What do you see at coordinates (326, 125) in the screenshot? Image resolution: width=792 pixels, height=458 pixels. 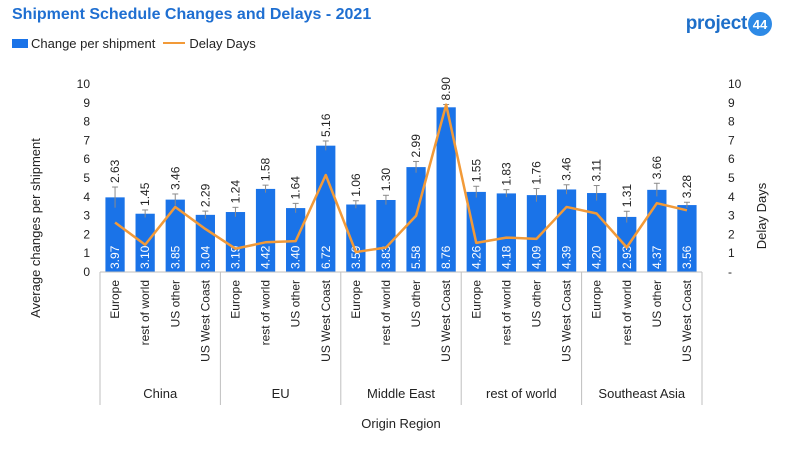 I see `delay-value-label: 5.16` at bounding box center [326, 125].